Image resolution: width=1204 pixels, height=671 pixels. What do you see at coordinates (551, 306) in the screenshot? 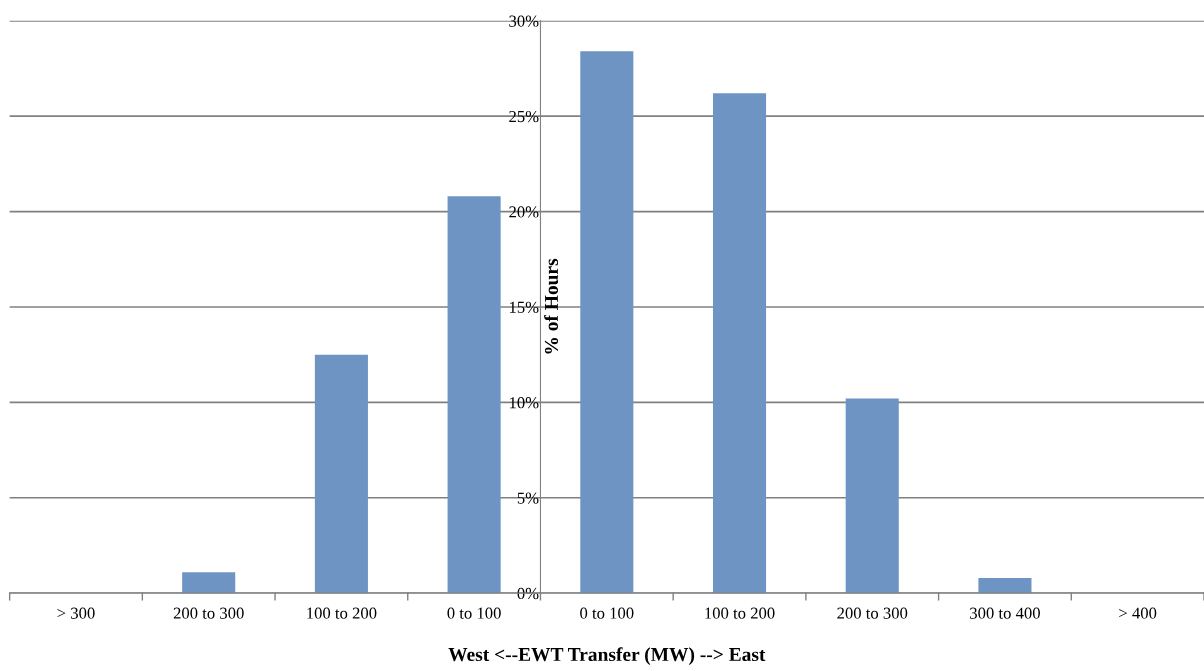
I see `y-axis-title: % of Hours` at bounding box center [551, 306].